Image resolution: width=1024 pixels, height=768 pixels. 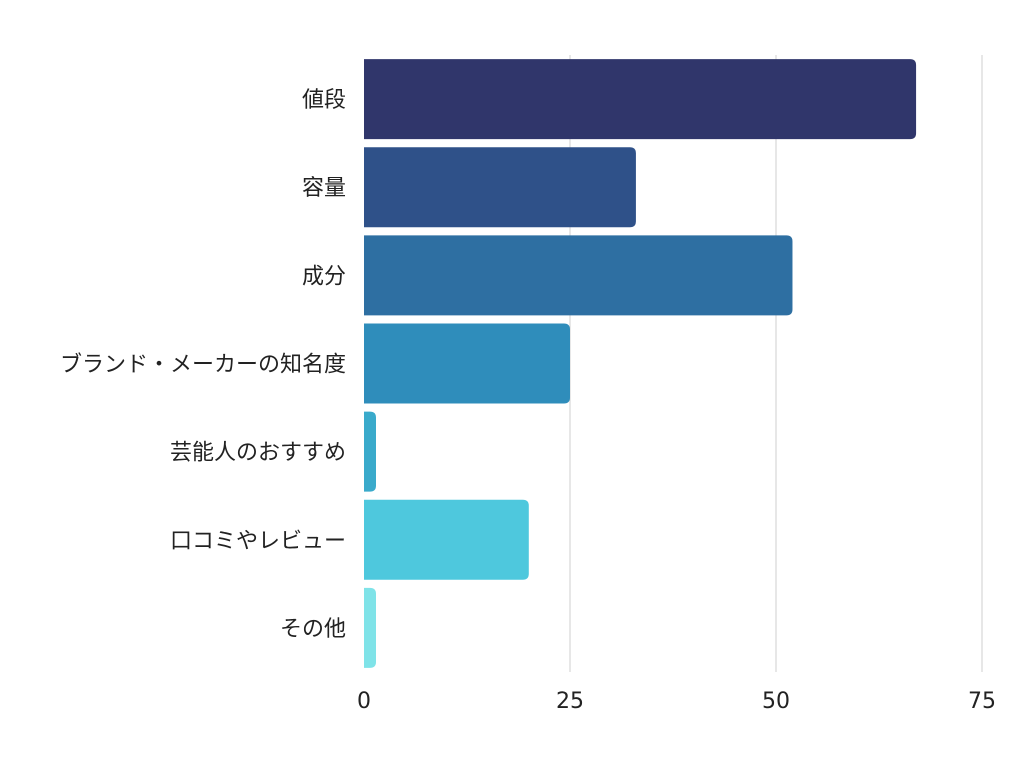 I want to click on category-label: 芸能人のおすすめ, so click(x=258, y=453).